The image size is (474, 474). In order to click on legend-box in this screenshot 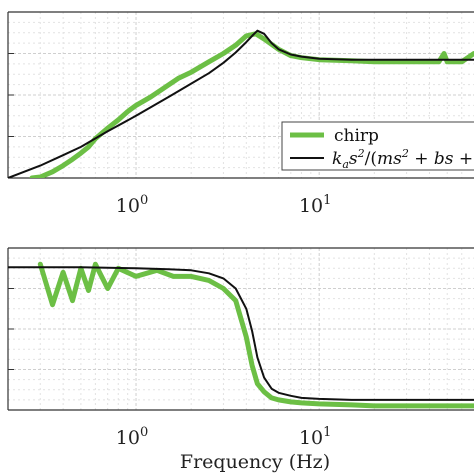, I will do `click(377, 146)`.